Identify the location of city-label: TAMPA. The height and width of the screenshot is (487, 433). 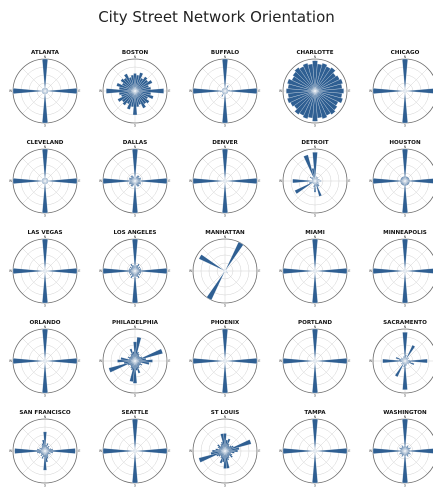
(315, 413).